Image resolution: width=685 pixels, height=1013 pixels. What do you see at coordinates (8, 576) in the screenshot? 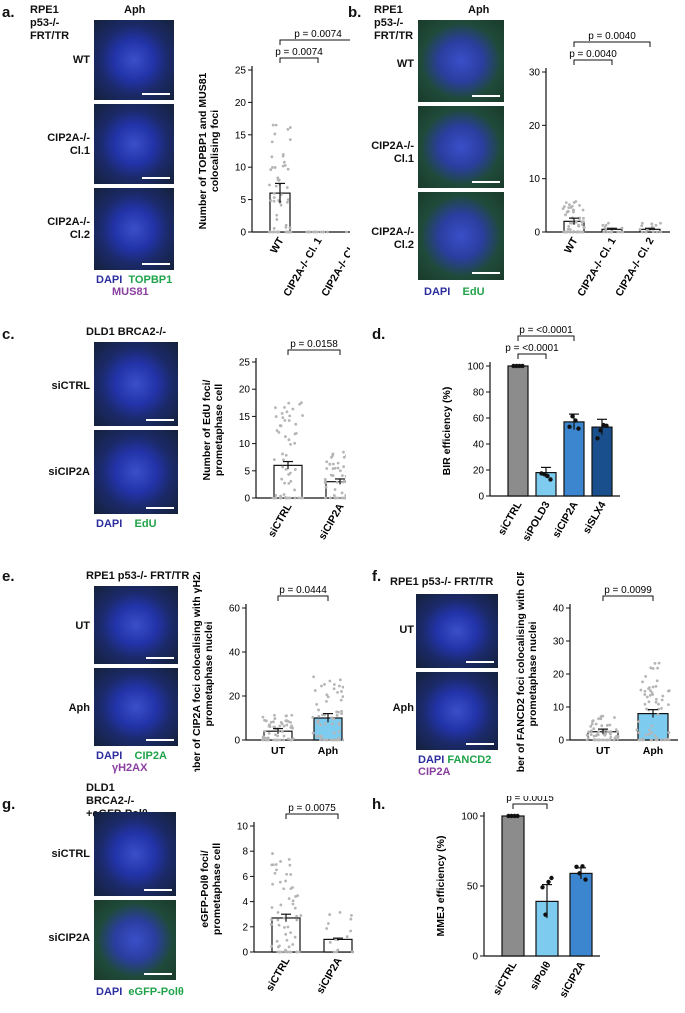
I see `panel-label-e: e.` at bounding box center [8, 576].